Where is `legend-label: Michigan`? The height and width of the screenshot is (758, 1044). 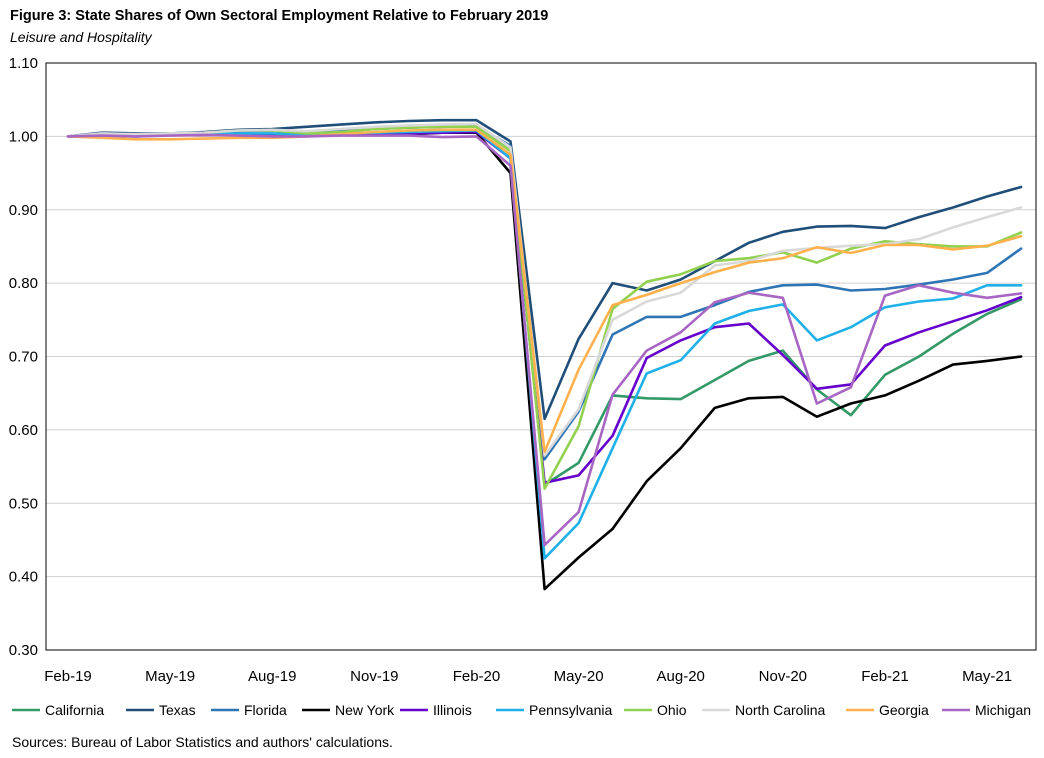
legend-label: Michigan is located at coordinates (1003, 710).